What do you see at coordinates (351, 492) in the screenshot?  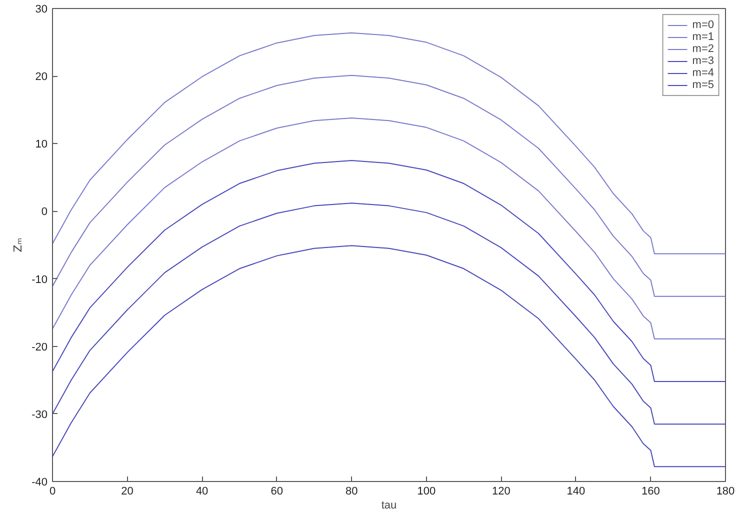 I see `x-tick-label: 80` at bounding box center [351, 492].